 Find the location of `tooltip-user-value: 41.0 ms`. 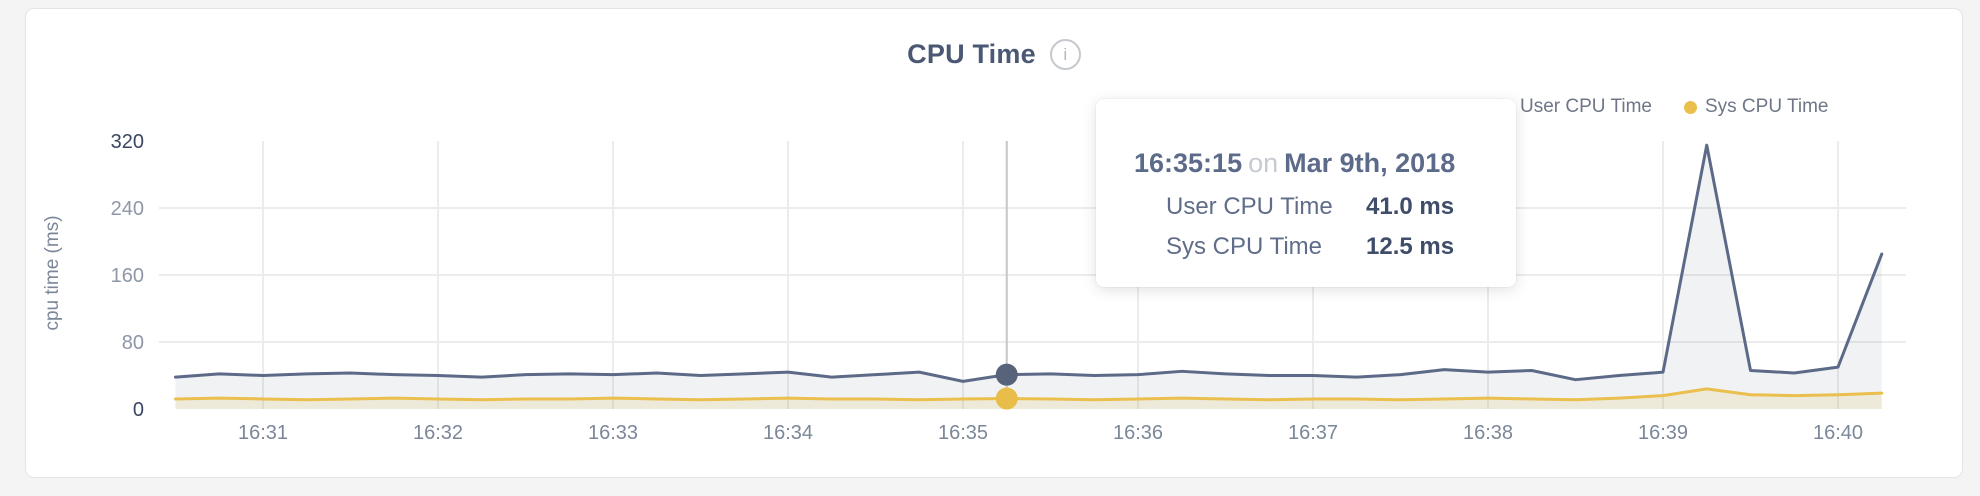

tooltip-user-value: 41.0 ms is located at coordinates (1410, 206).